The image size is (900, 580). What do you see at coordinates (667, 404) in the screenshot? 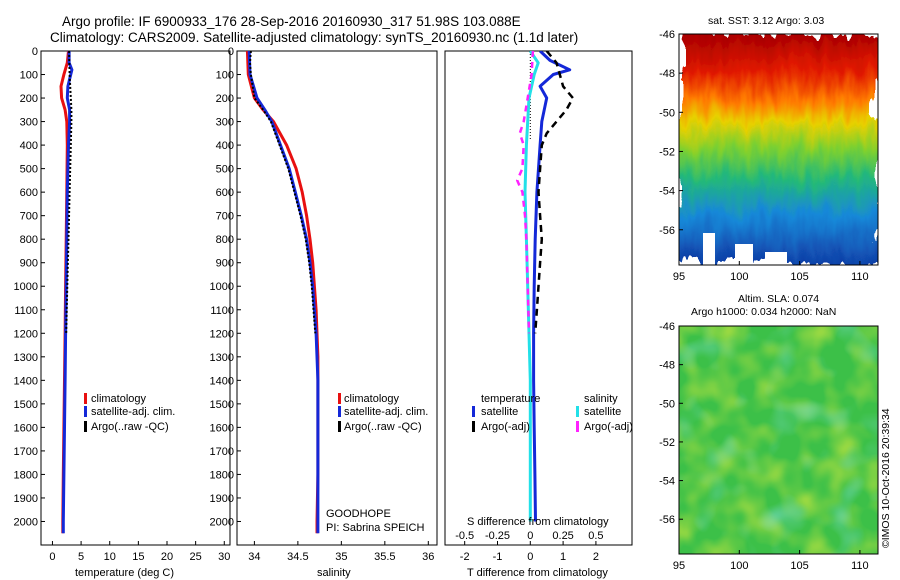
I see `lat-tick-label: -50` at bounding box center [667, 404].